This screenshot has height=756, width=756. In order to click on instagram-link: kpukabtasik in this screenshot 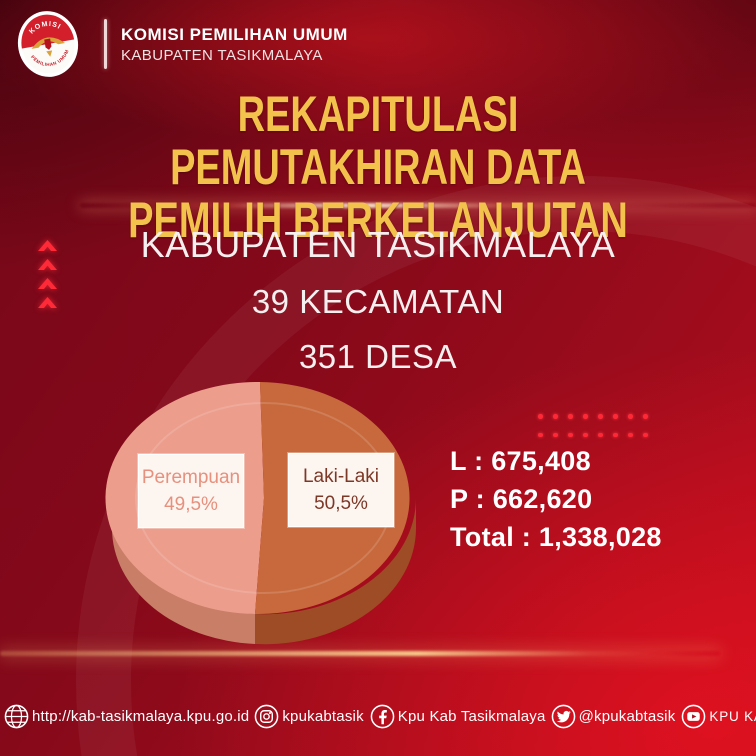, I will do `click(309, 716)`.